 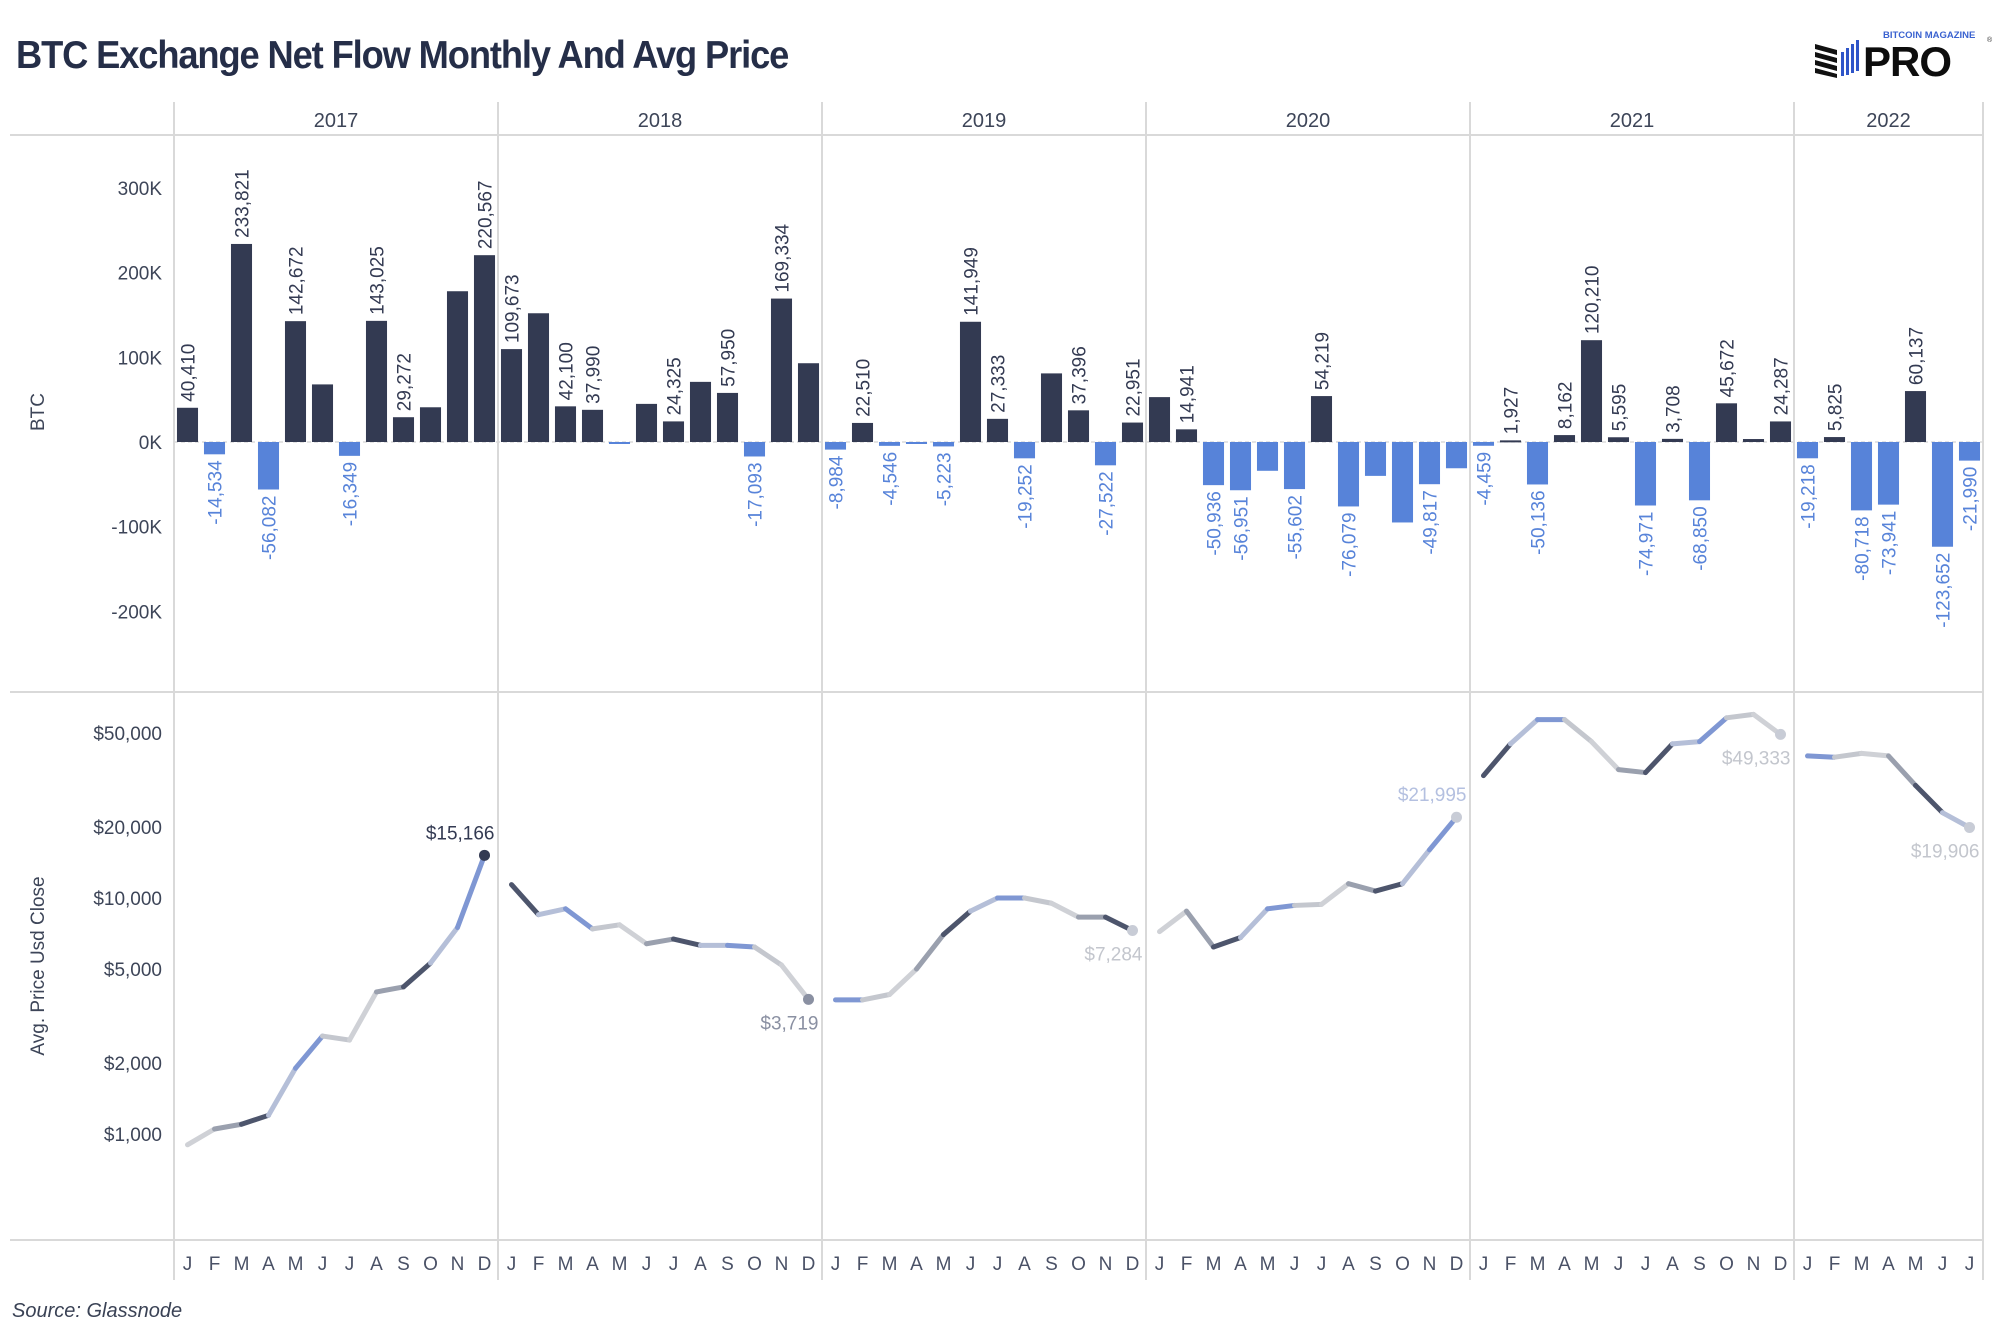 What do you see at coordinates (133, 1064) in the screenshot?
I see `price-y-tick: $2,000` at bounding box center [133, 1064].